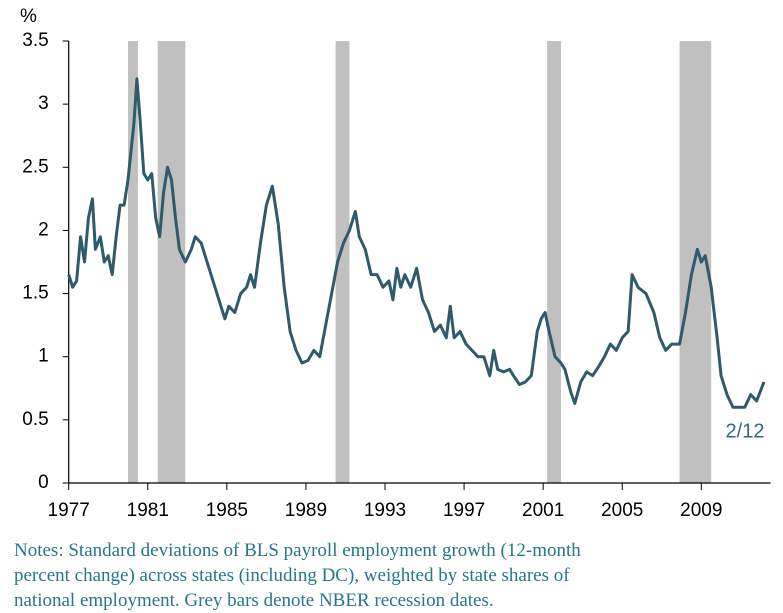  What do you see at coordinates (464, 510) in the screenshot?
I see `x-tick-label: 1997` at bounding box center [464, 510].